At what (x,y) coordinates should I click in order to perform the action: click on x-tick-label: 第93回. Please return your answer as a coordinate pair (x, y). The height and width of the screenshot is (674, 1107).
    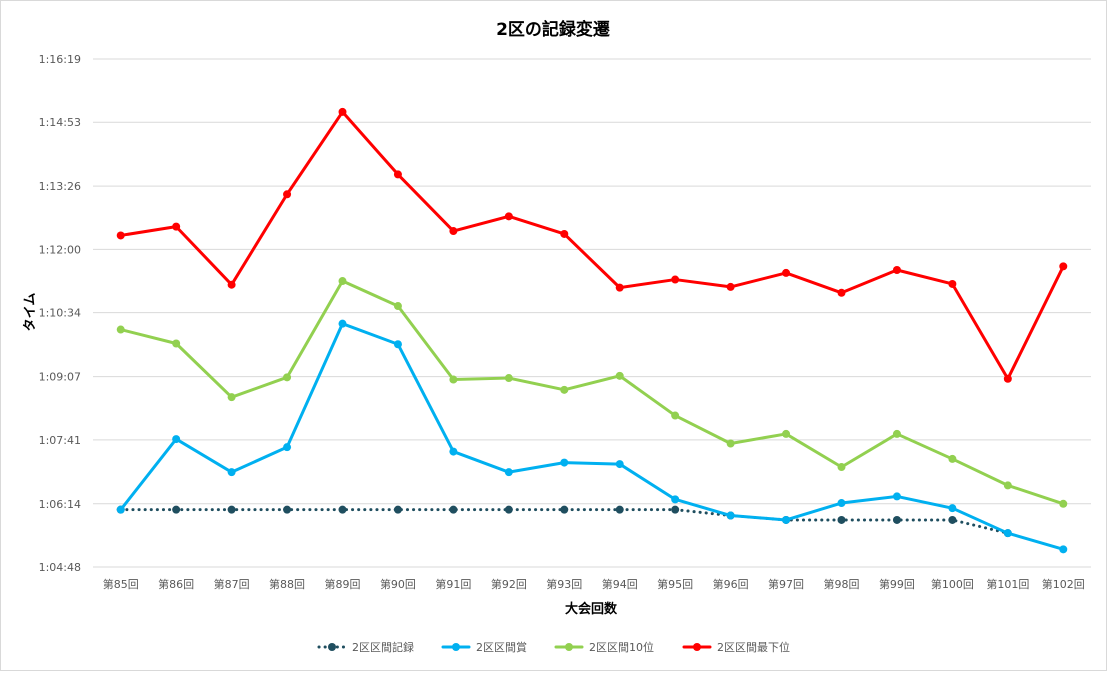
    Looking at the image, I should click on (564, 584).